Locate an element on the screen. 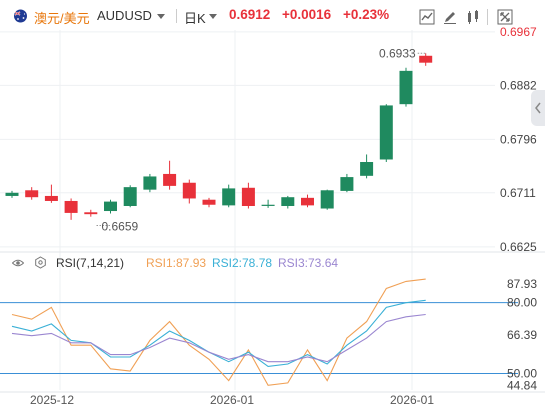 This screenshot has height=409, width=545. expand-chevron-icon is located at coordinates (538, 108).